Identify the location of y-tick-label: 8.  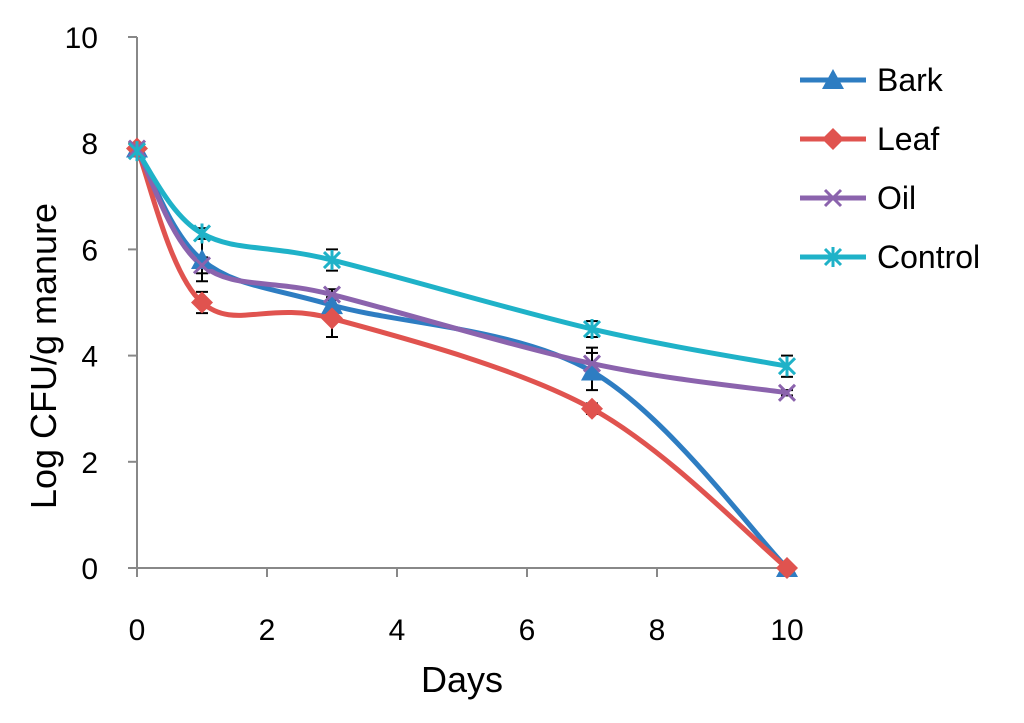
(89, 144).